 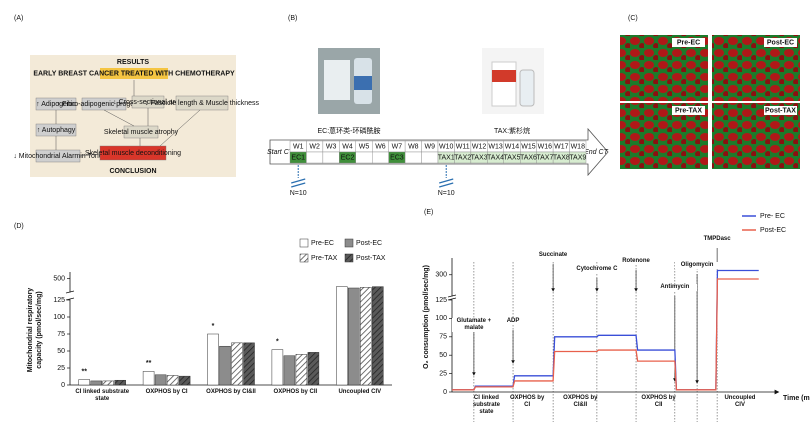 What do you see at coordinates (512, 130) in the screenshot?
I see `drug-caption: TAX:紫杉烷` at bounding box center [512, 130].